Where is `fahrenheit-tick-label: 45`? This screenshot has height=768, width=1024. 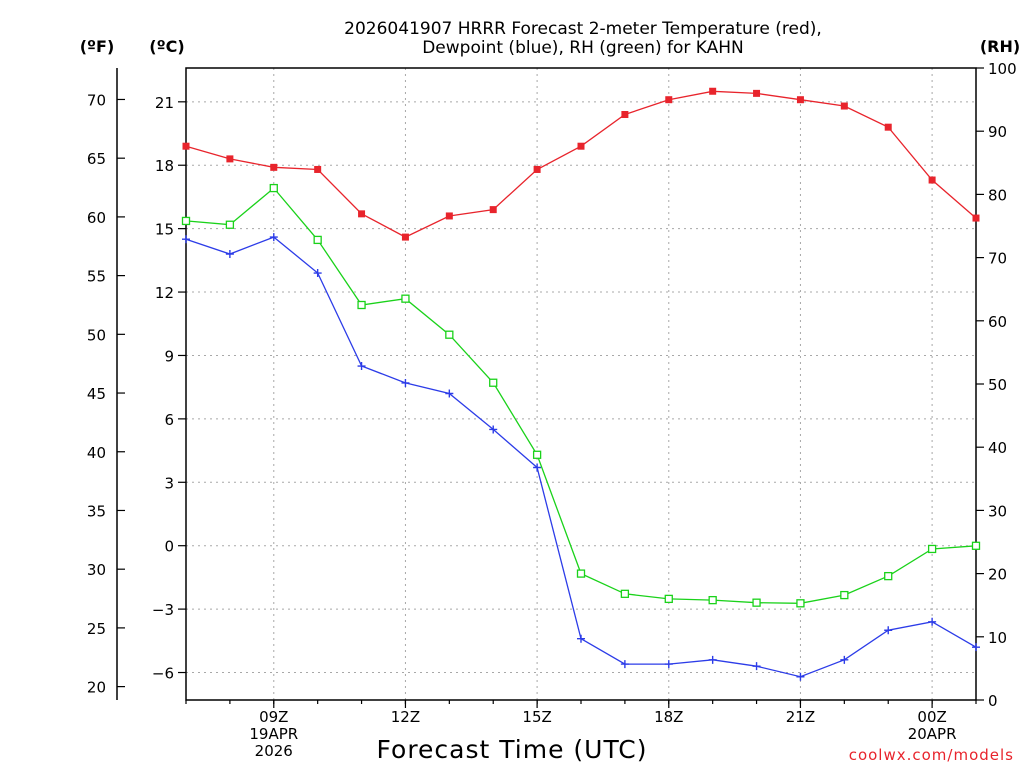
fahrenheit-tick-label: 45 is located at coordinates (96, 394).